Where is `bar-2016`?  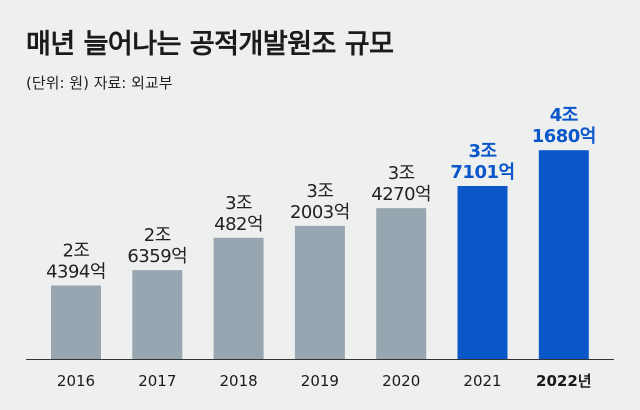 bar-2016 is located at coordinates (76, 322).